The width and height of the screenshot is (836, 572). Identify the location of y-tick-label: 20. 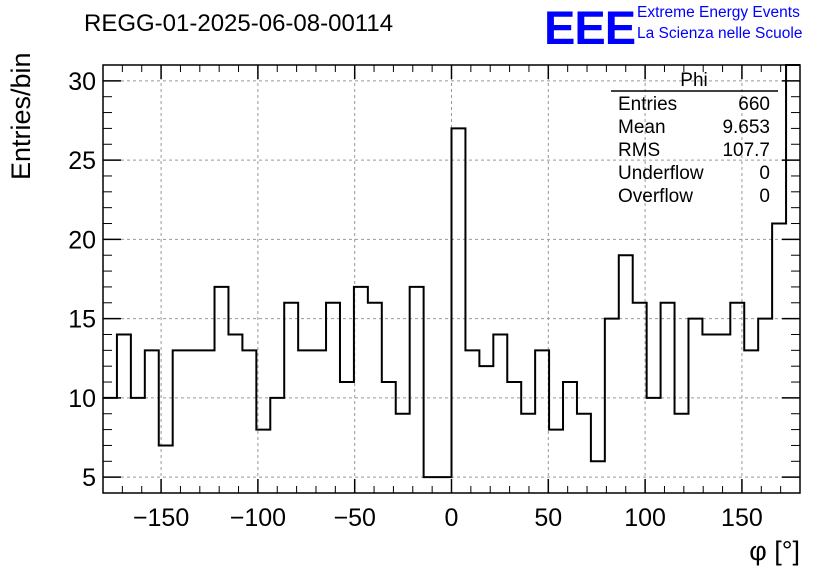
(82, 240).